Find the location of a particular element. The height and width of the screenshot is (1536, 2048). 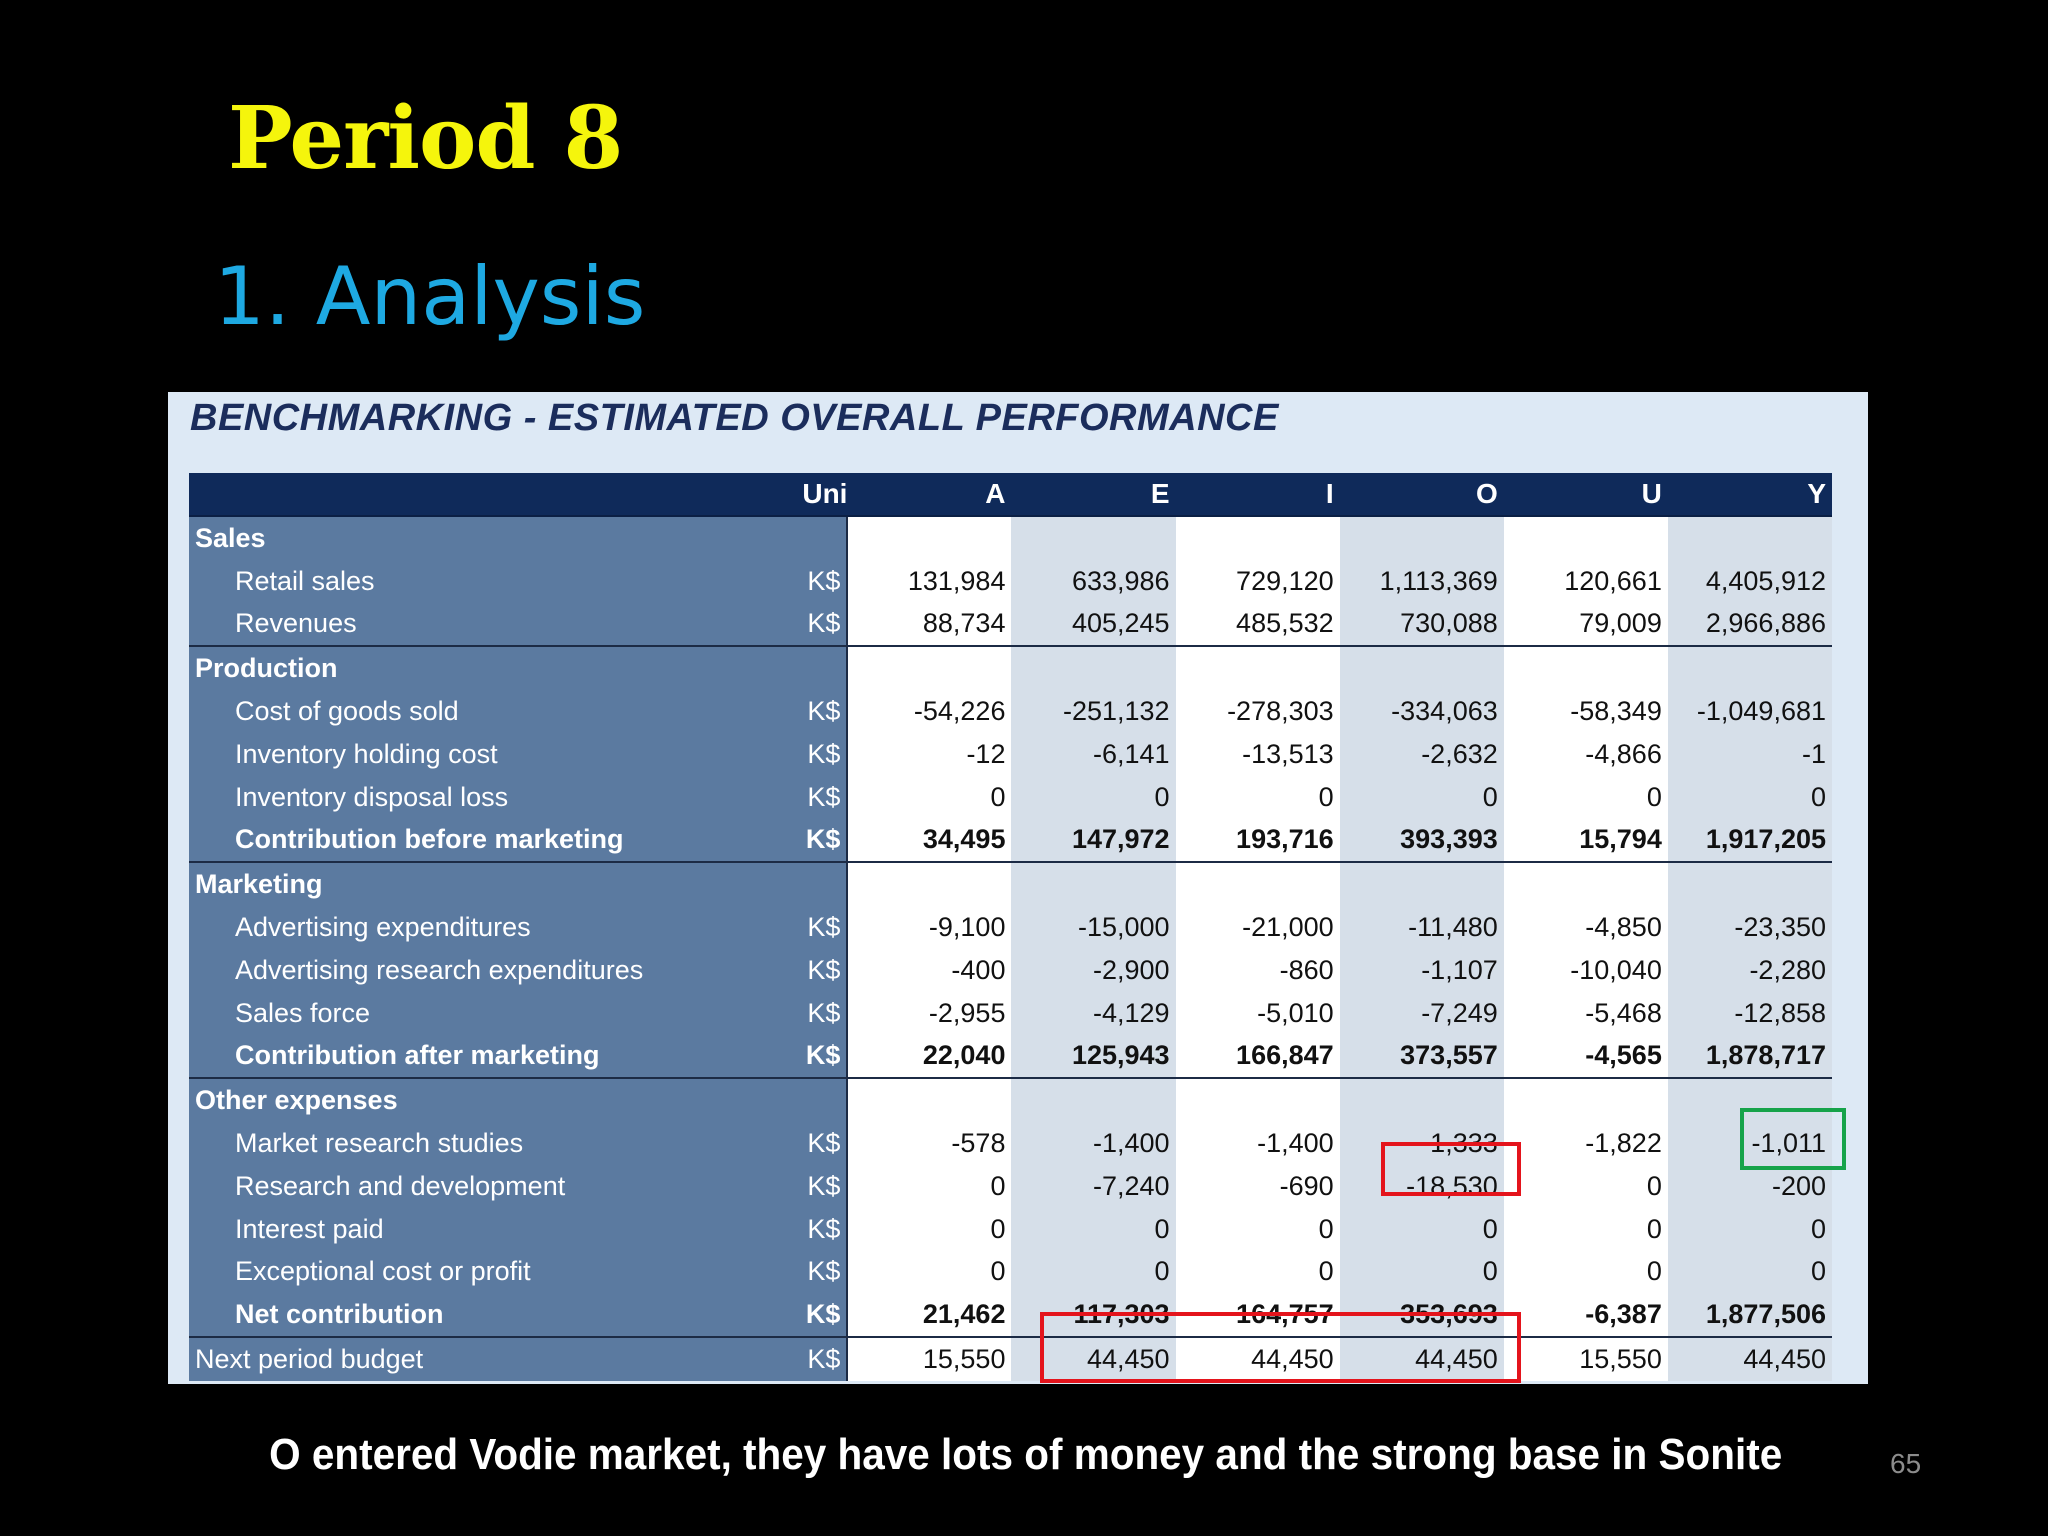

value-cell: -400 is located at coordinates (929, 970).